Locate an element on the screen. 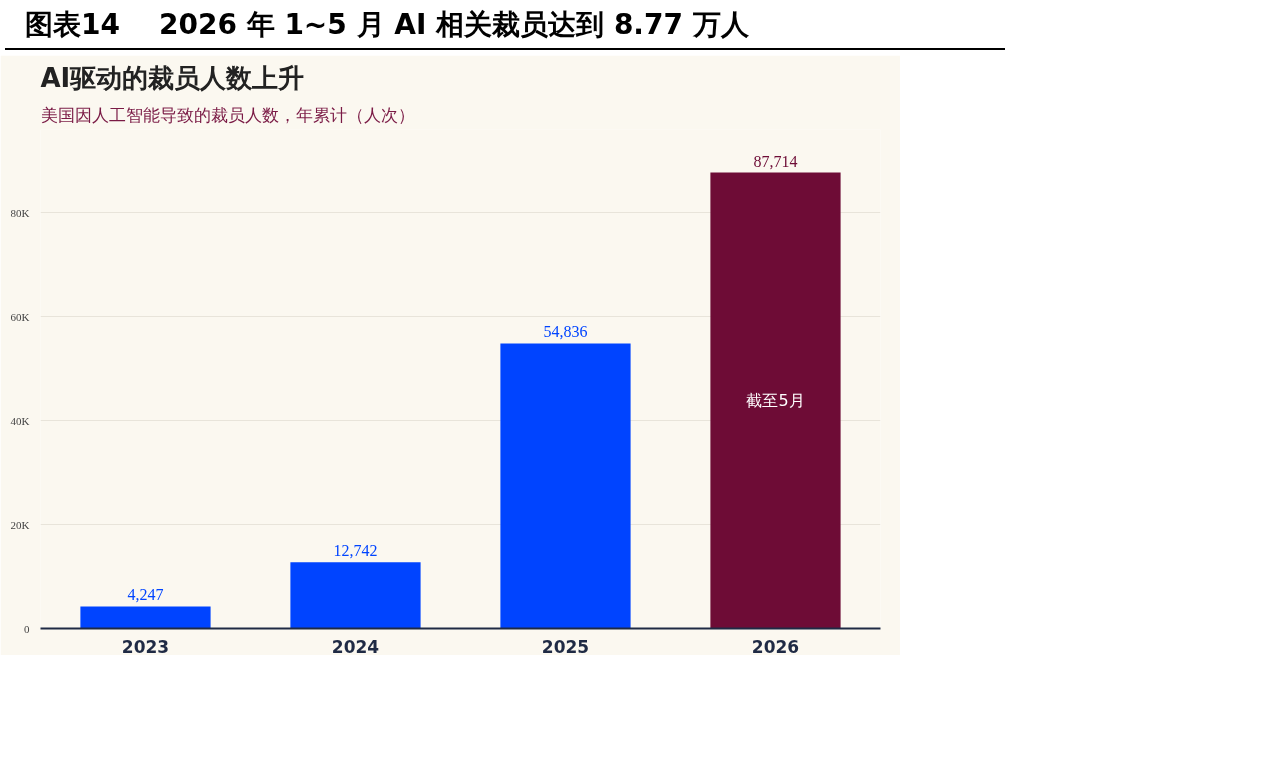  text: 图表14 2026 年 1~5 月 AI 相关裁员达到 8.77 万人 is located at coordinates (387, 25).